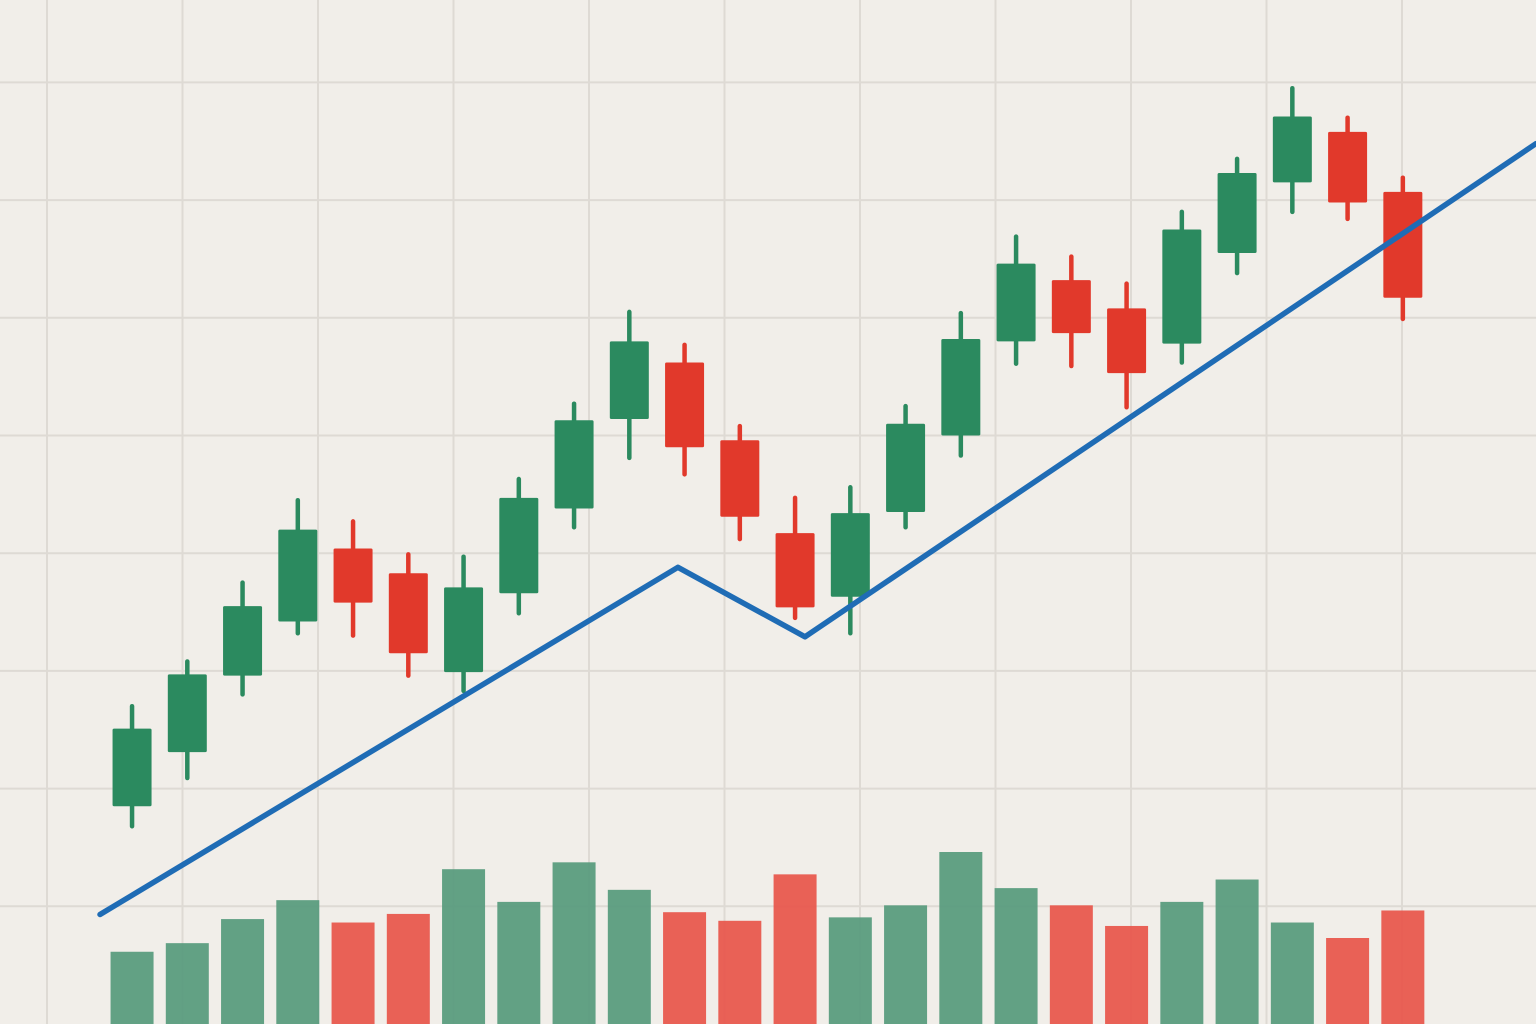 The image size is (1536, 1024). What do you see at coordinates (767, 938) in the screenshot?
I see `volume-bars` at bounding box center [767, 938].